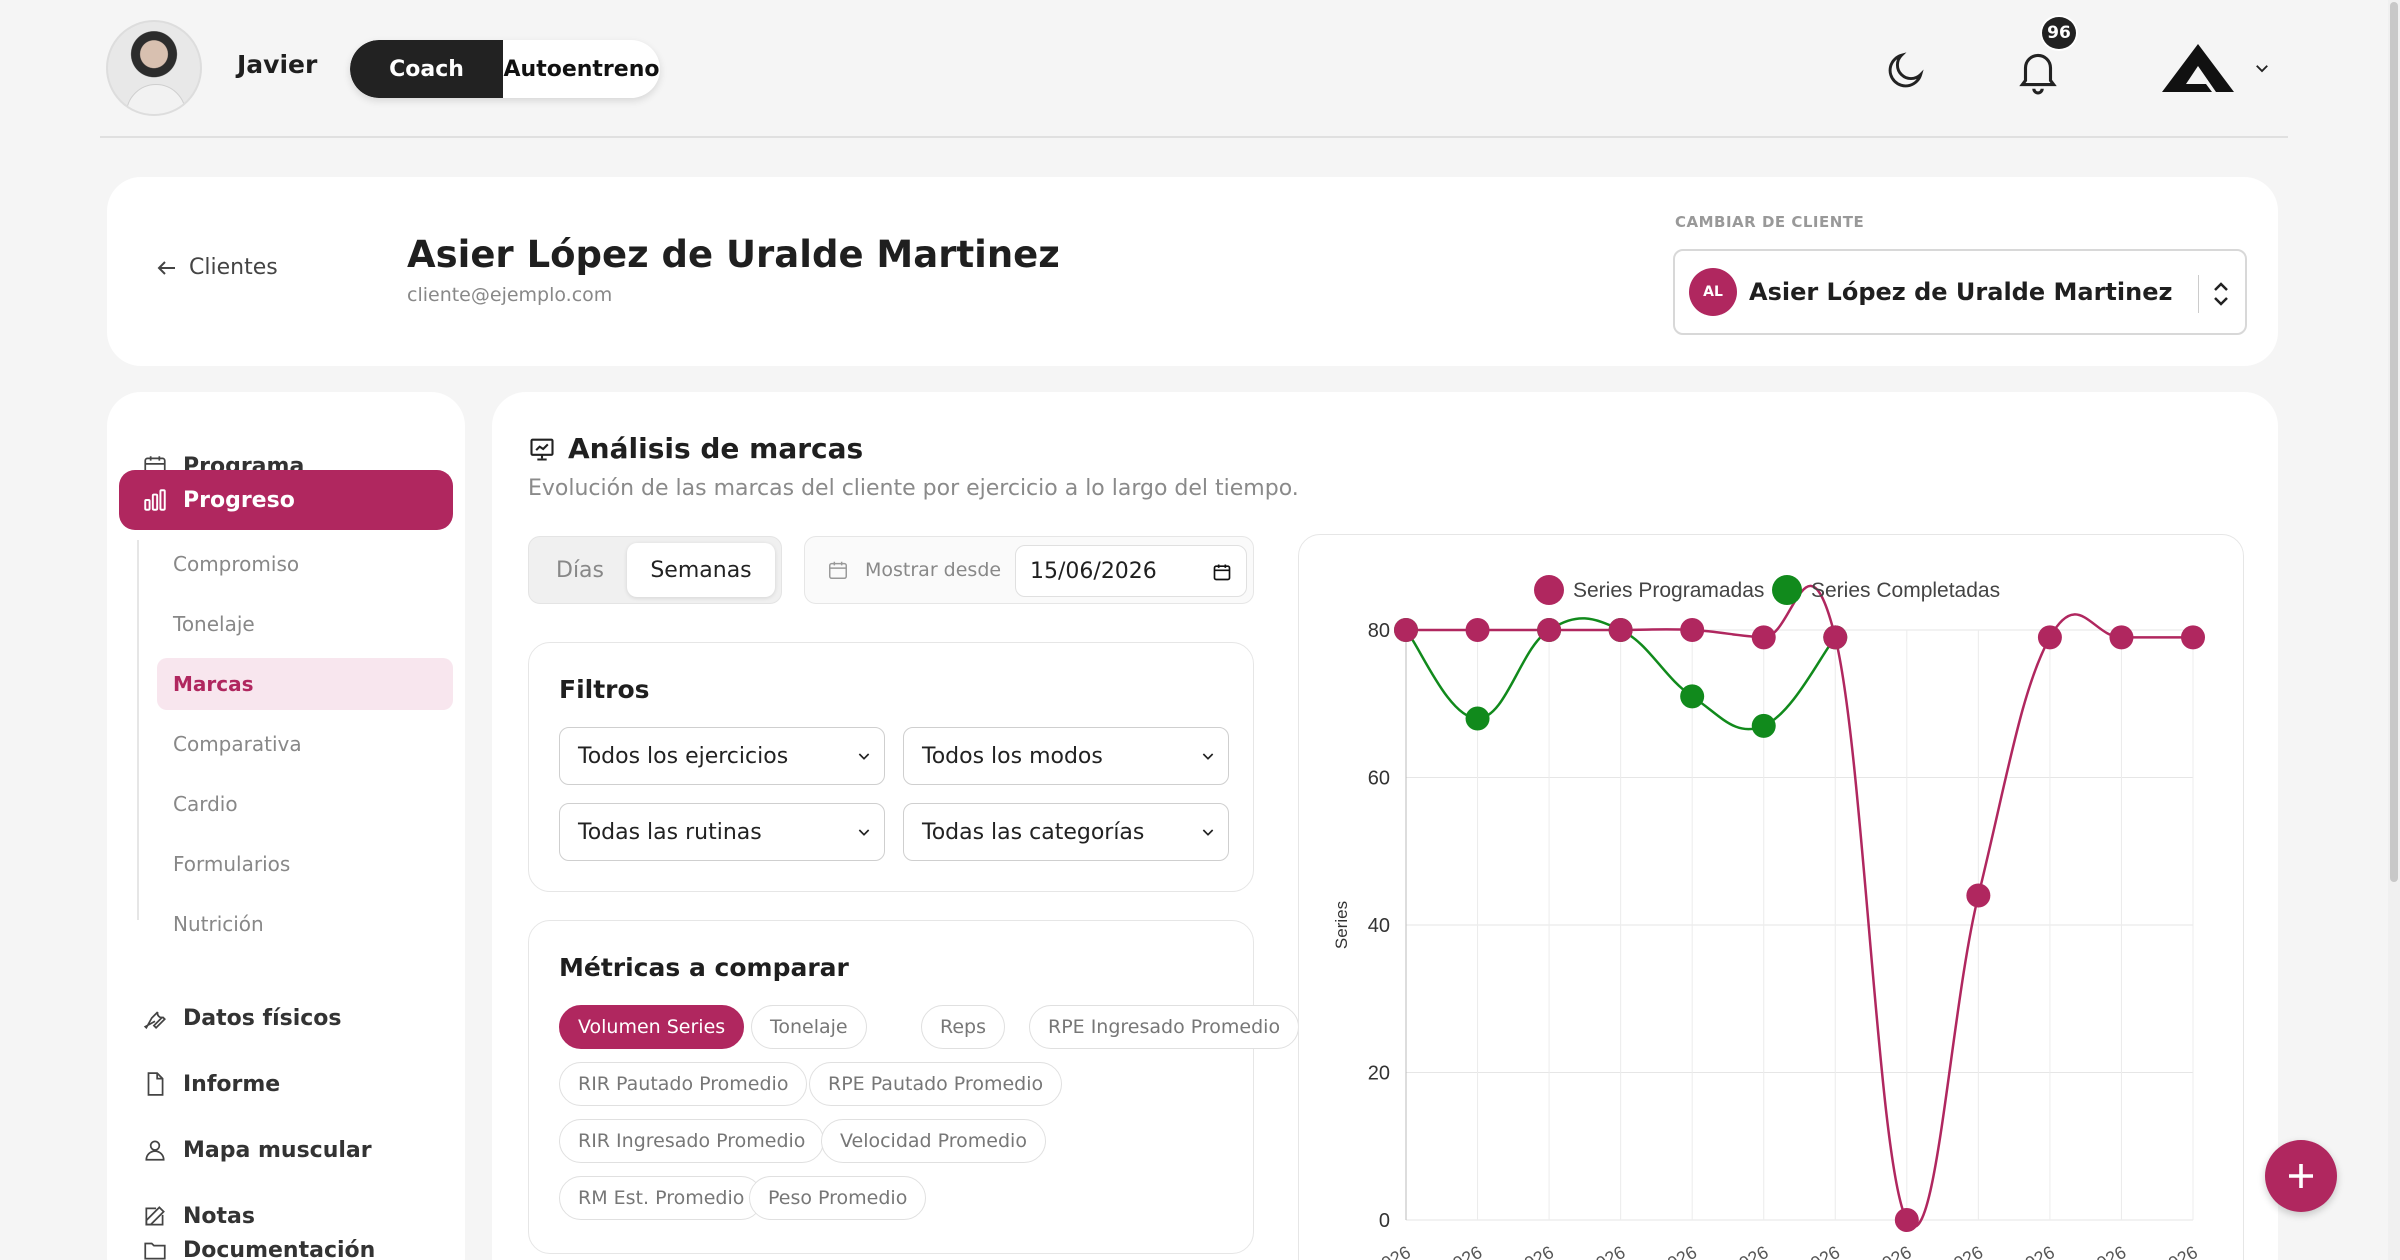  I want to click on subnav-tonelaje: Tonelaje, so click(214, 624).